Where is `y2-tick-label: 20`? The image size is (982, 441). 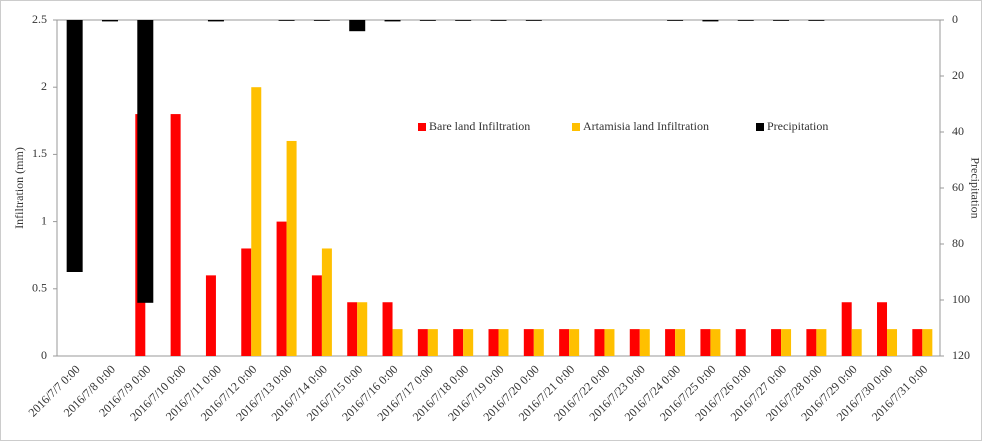 y2-tick-label: 20 is located at coordinates (958, 75).